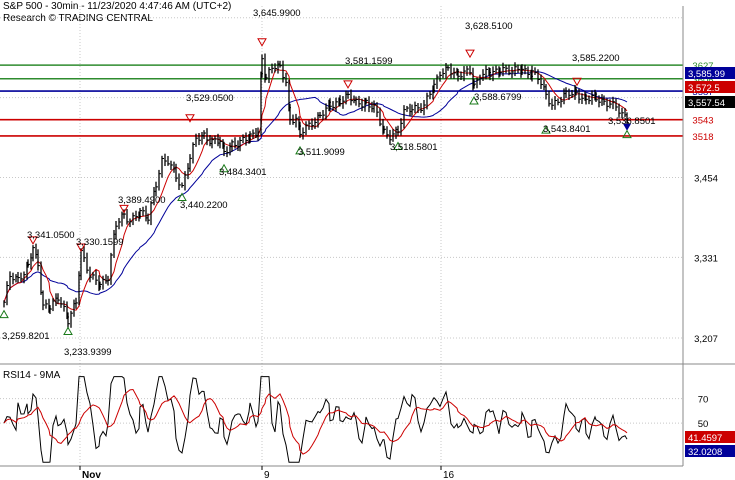 The height and width of the screenshot is (480, 735). What do you see at coordinates (51, 235) in the screenshot?
I see `annotation-label: 3,341.0500` at bounding box center [51, 235].